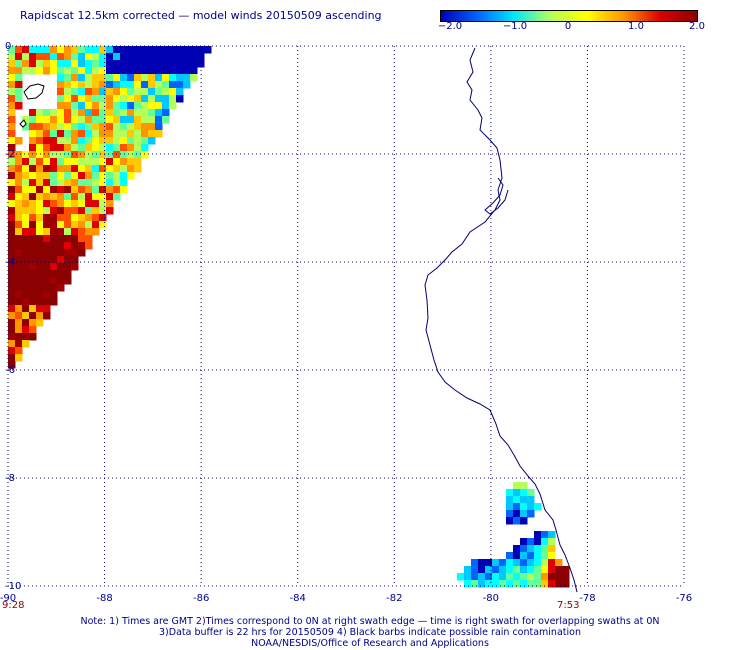 The height and width of the screenshot is (650, 740). What do you see at coordinates (697, 26) in the screenshot?
I see `colorbar-tick: 2.0` at bounding box center [697, 26].